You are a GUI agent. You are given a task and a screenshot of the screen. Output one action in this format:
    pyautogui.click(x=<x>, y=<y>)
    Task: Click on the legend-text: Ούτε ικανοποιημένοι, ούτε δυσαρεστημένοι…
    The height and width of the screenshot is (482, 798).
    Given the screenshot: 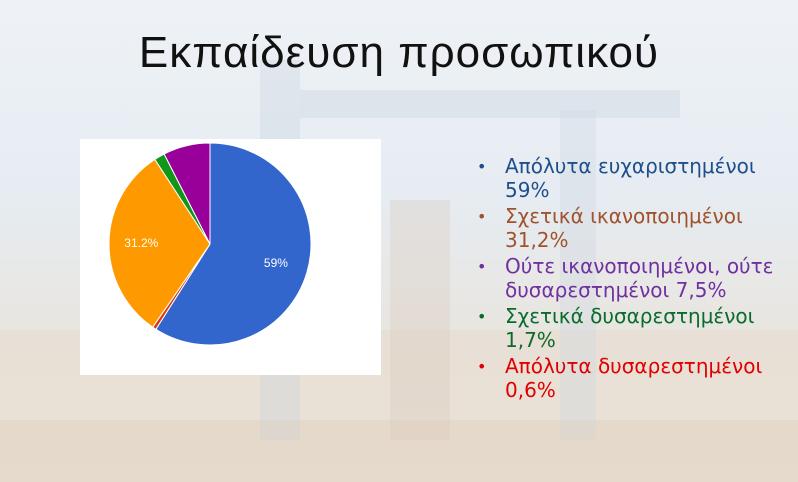 What is the action you would take?
    pyautogui.click(x=639, y=278)
    